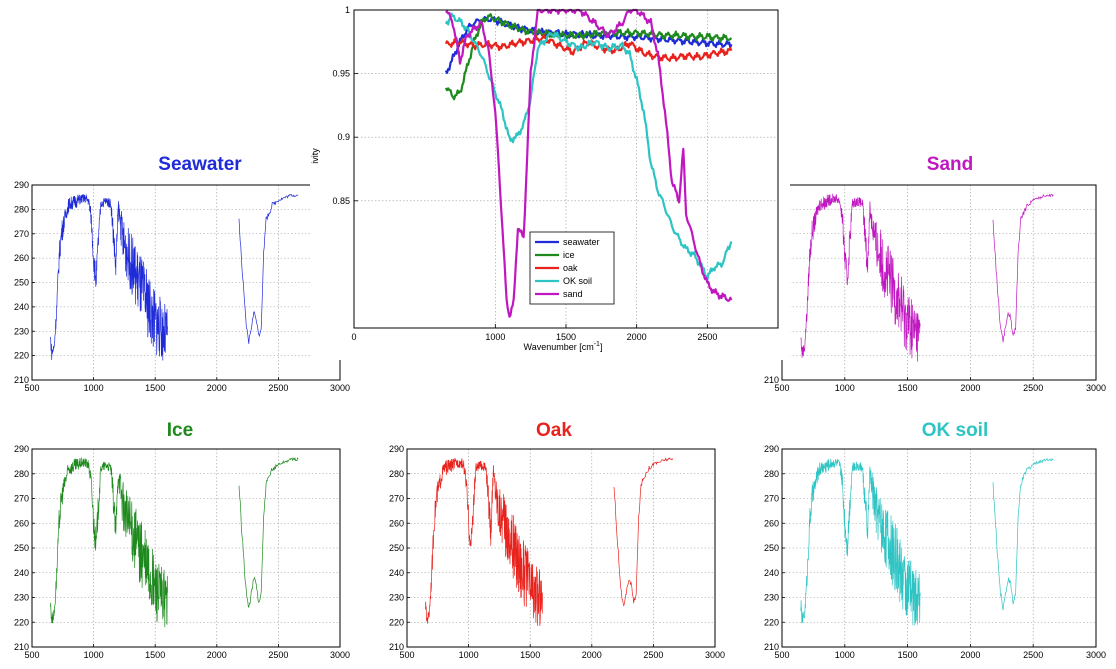 This screenshot has height=669, width=1116. Describe the element at coordinates (353, 337) in the screenshot. I see `x-tick-label: 0` at that location.